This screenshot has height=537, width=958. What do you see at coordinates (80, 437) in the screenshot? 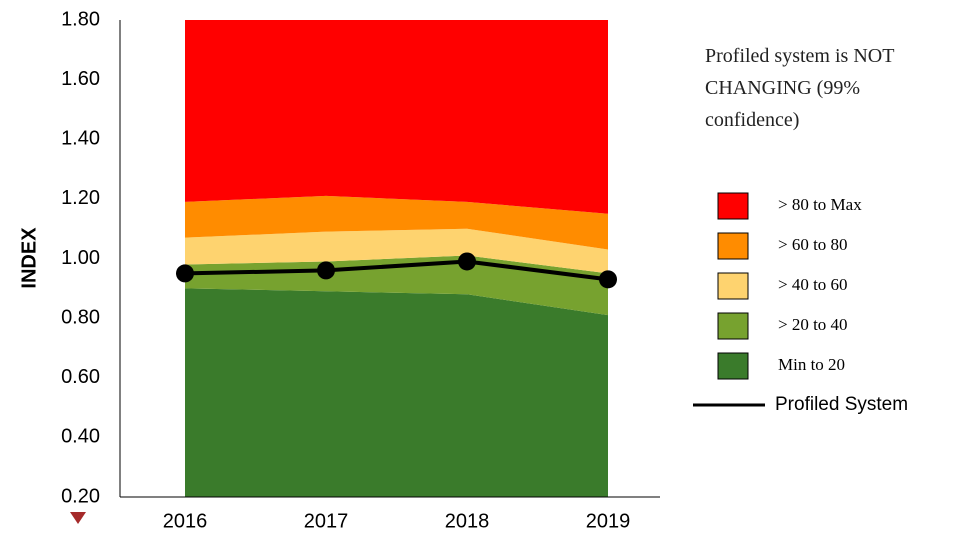
I see `y-tick-label: 0.40` at bounding box center [80, 437].